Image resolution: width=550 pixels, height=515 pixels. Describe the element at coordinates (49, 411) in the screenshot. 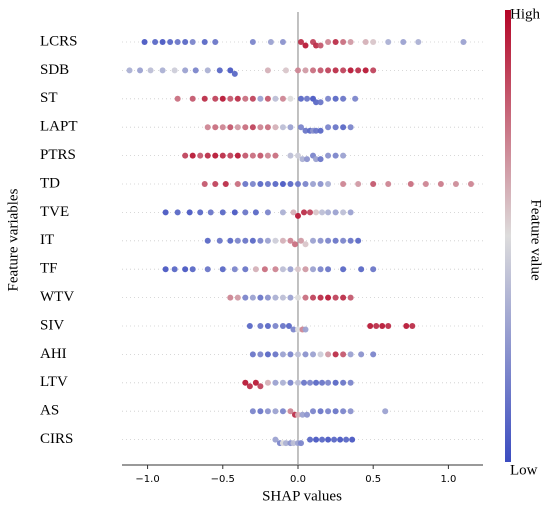

I see `feature-label: AS` at that location.